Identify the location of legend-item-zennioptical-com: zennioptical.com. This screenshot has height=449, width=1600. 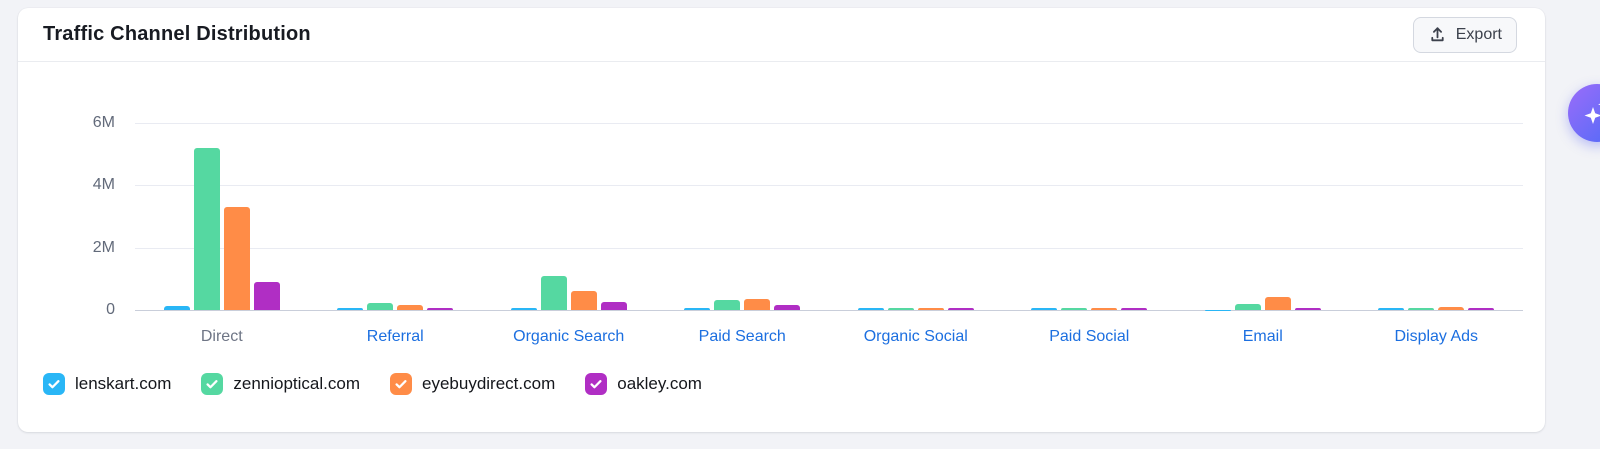
(280, 384).